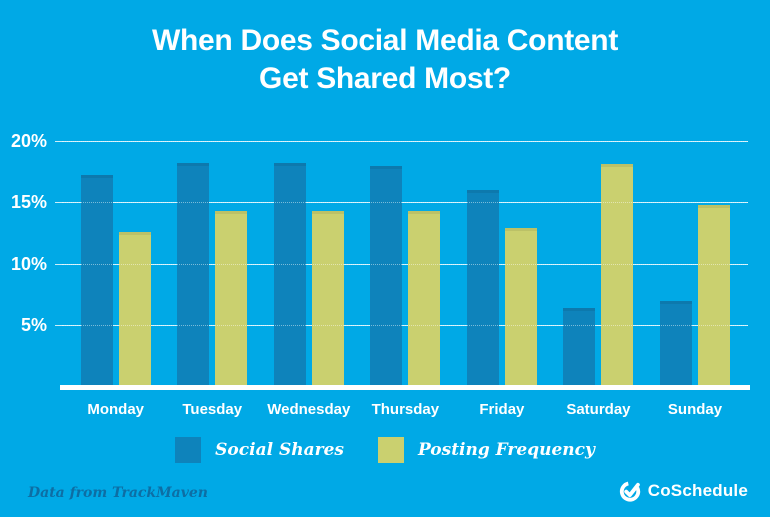 The height and width of the screenshot is (517, 770). I want to click on bar-social-shares-tuesday, so click(193, 274).